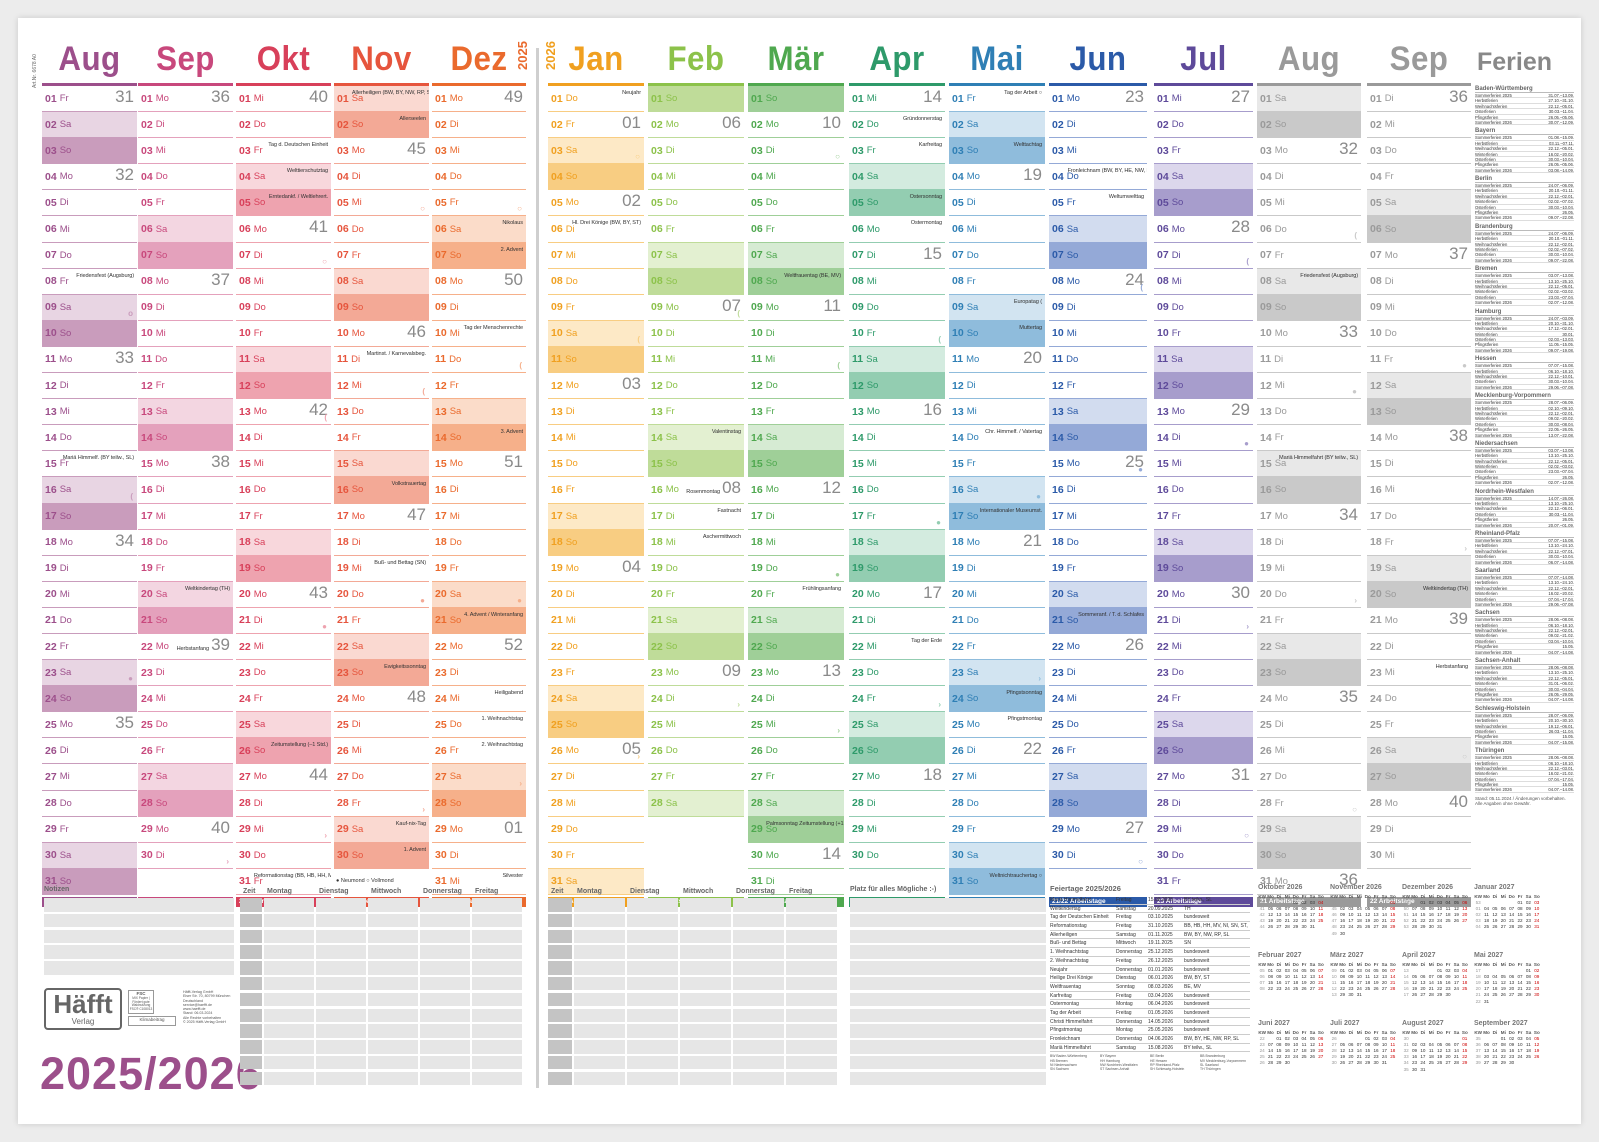 The height and width of the screenshot is (1142, 1599). What do you see at coordinates (89, 647) in the screenshot?
I see `day-cell: 22 Fr` at bounding box center [89, 647].